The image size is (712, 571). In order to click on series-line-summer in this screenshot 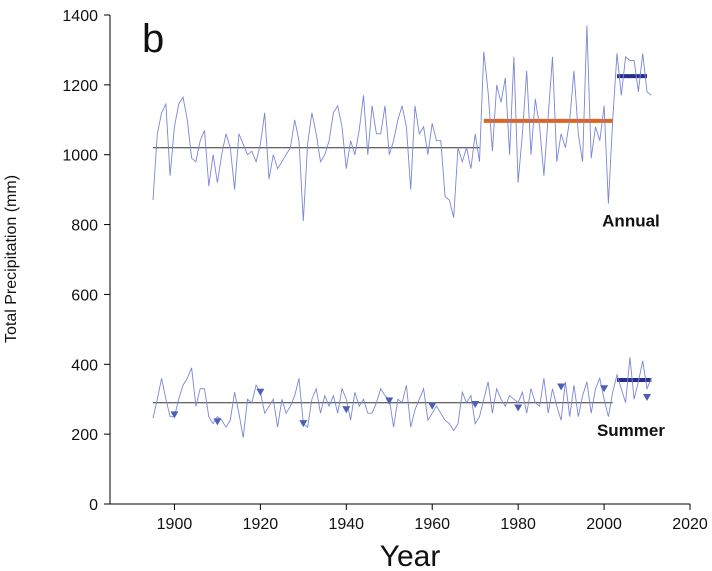, I will do `click(402, 397)`.